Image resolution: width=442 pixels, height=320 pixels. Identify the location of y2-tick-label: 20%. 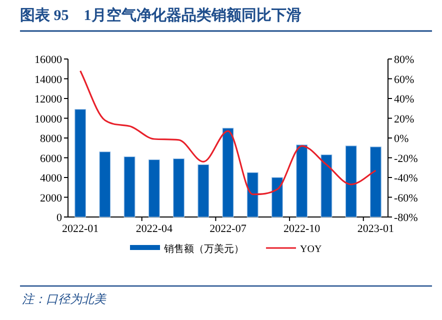
(404, 119).